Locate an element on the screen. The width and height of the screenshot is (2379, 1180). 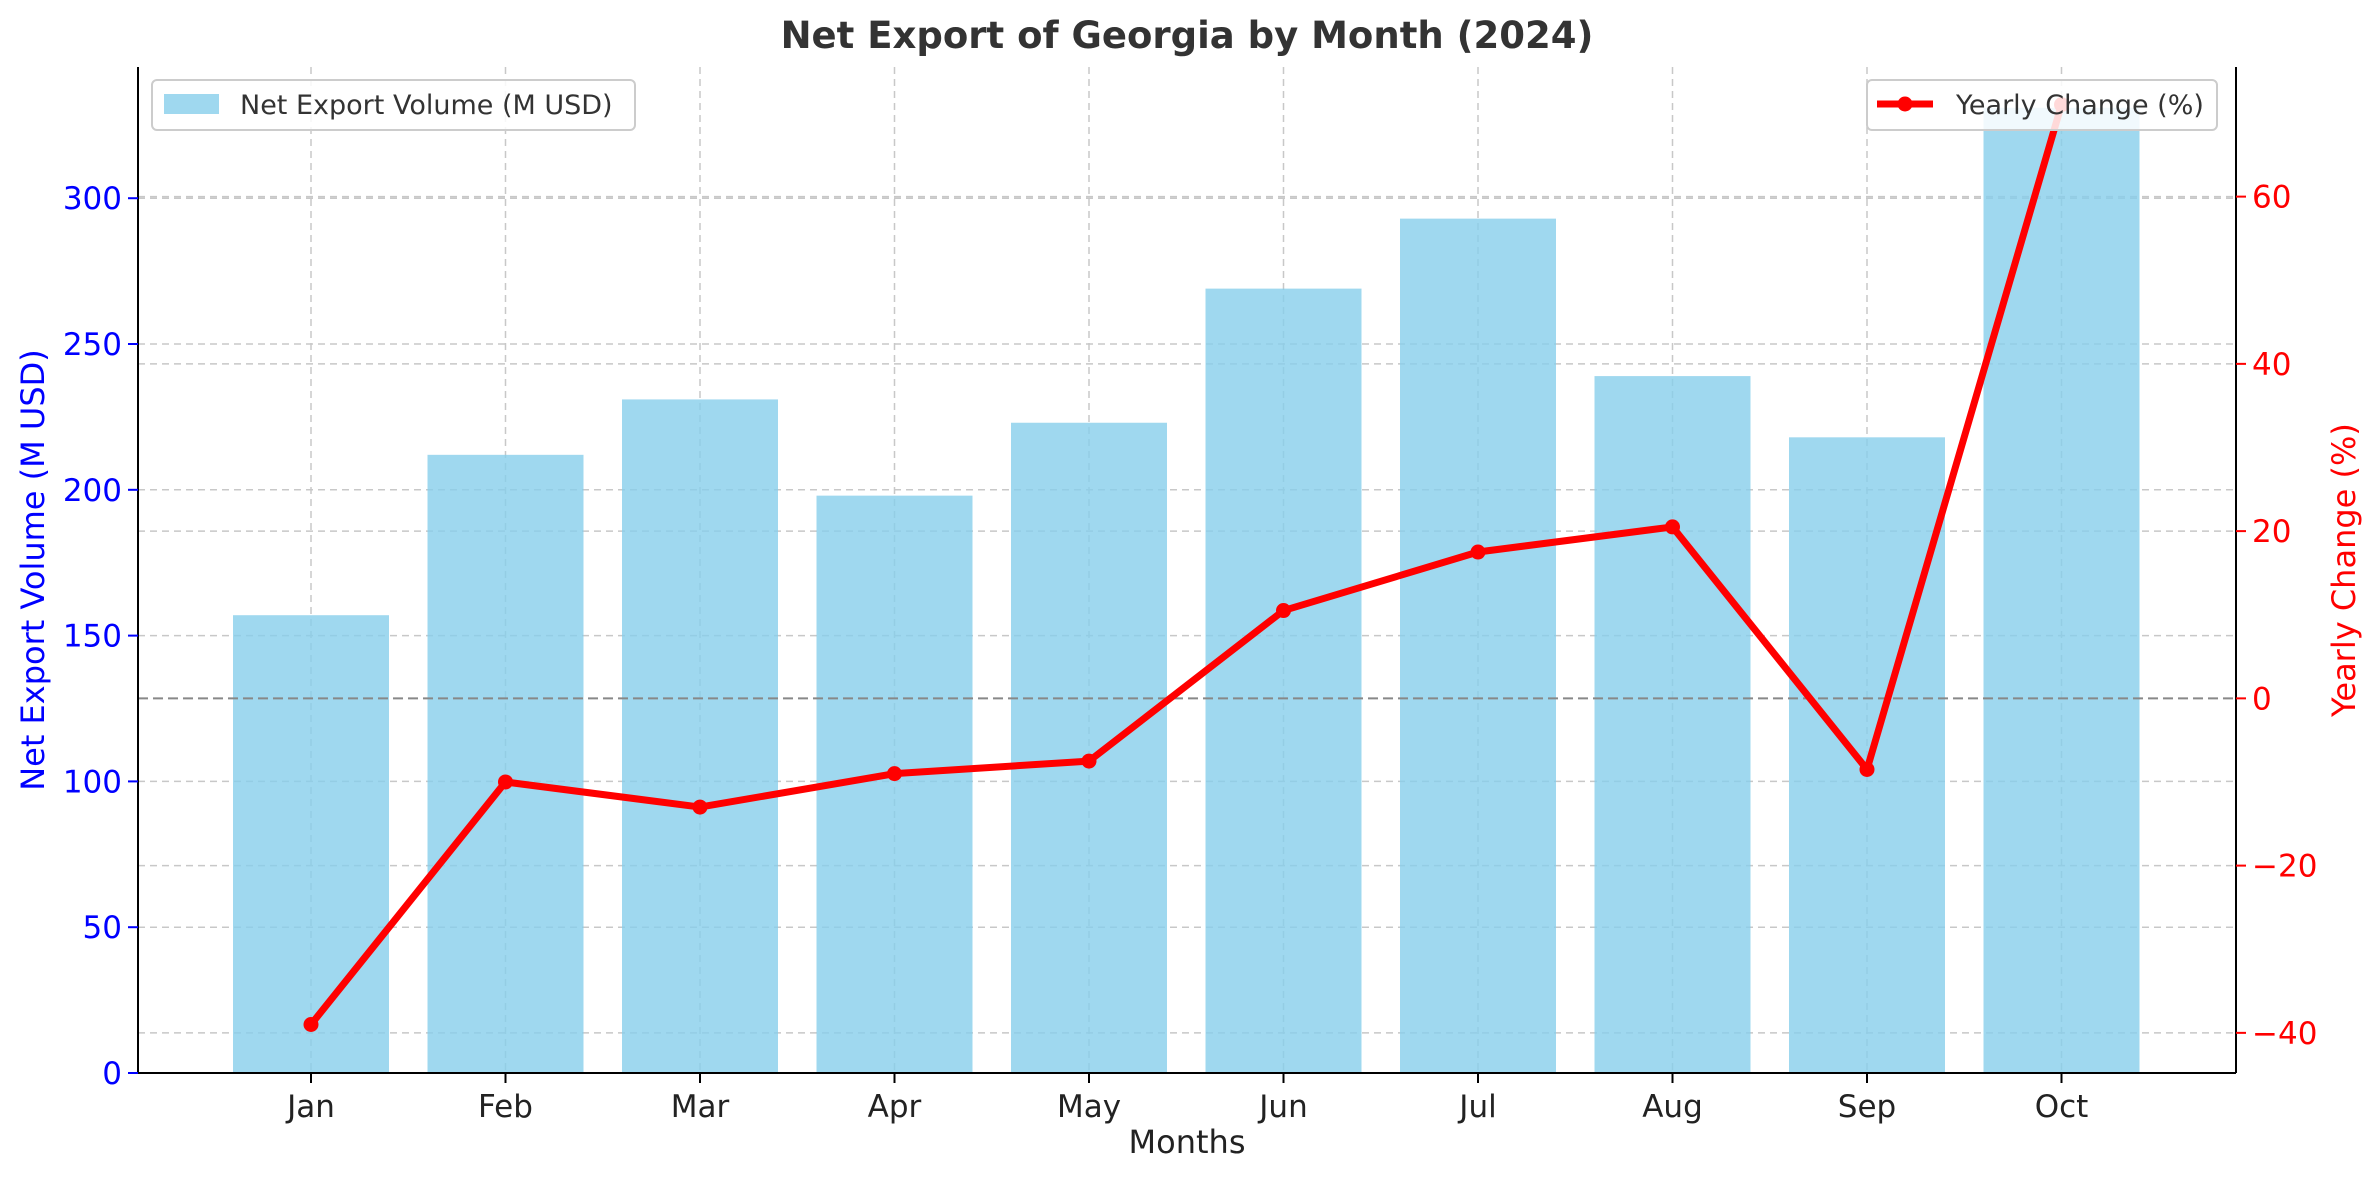
x-tick-label: Apr is located at coordinates (895, 1107).